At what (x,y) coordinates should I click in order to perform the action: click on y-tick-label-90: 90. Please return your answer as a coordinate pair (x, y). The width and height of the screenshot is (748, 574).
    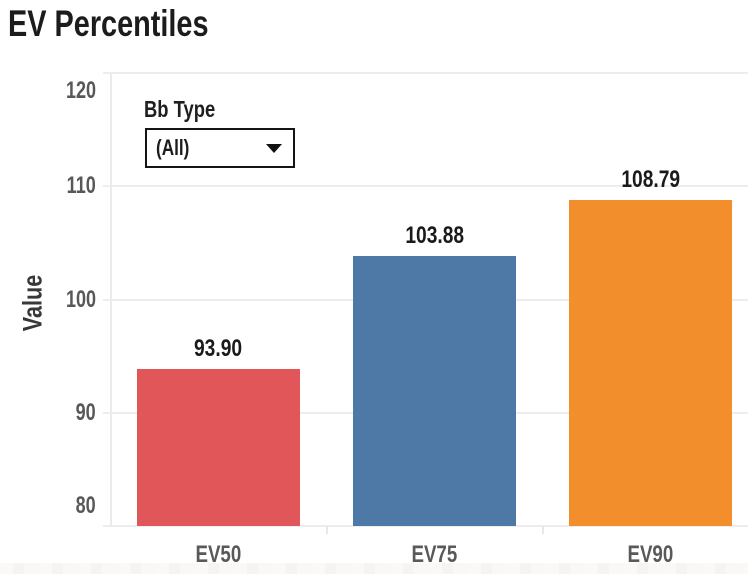
    Looking at the image, I should click on (85, 412).